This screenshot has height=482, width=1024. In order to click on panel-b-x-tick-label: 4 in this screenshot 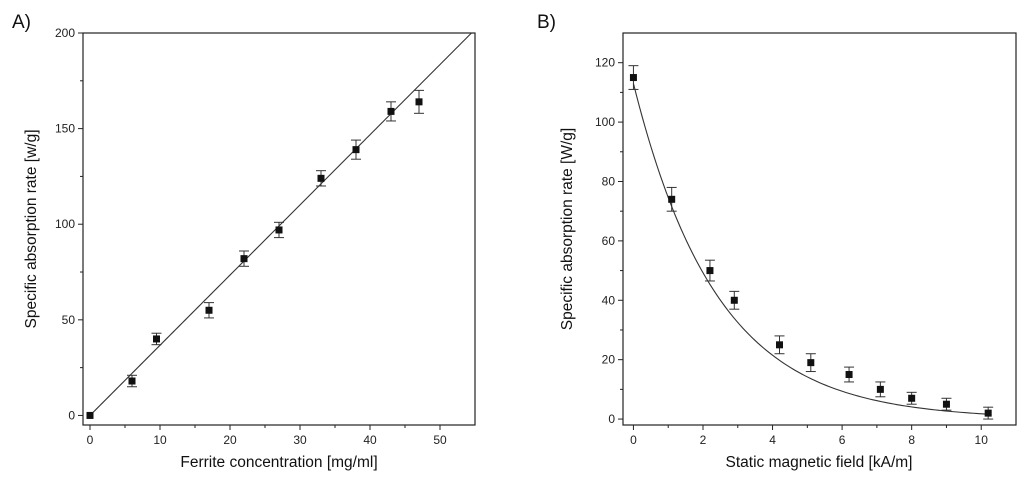, I will do `click(772, 440)`.